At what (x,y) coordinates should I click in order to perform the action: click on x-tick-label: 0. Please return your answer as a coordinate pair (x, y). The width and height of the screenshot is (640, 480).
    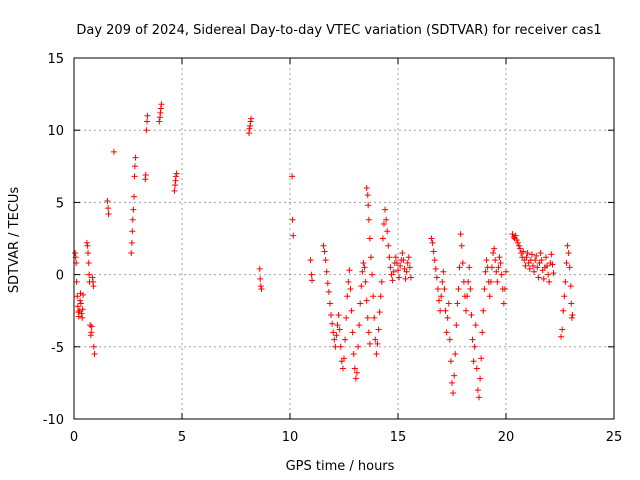
    Looking at the image, I should click on (74, 437).